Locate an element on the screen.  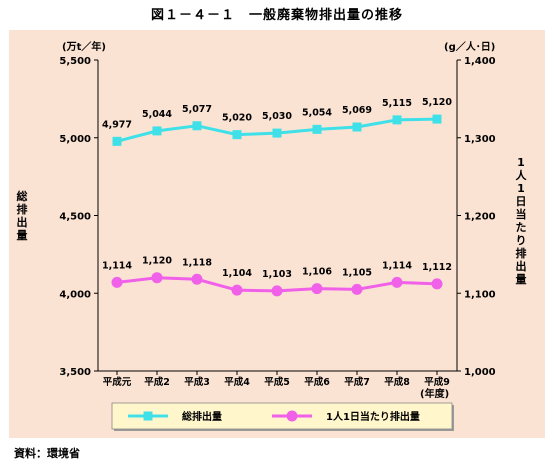
left-tick-label: 3,500 is located at coordinates (75, 372).